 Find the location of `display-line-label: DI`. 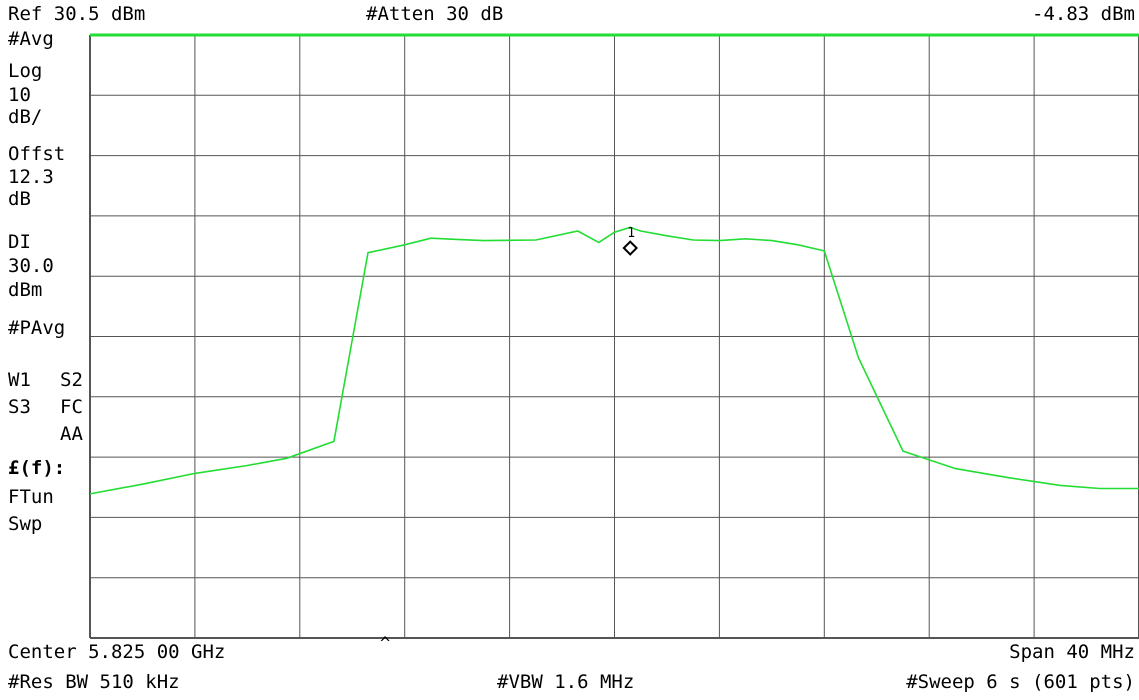

display-line-label: DI is located at coordinates (19, 242).